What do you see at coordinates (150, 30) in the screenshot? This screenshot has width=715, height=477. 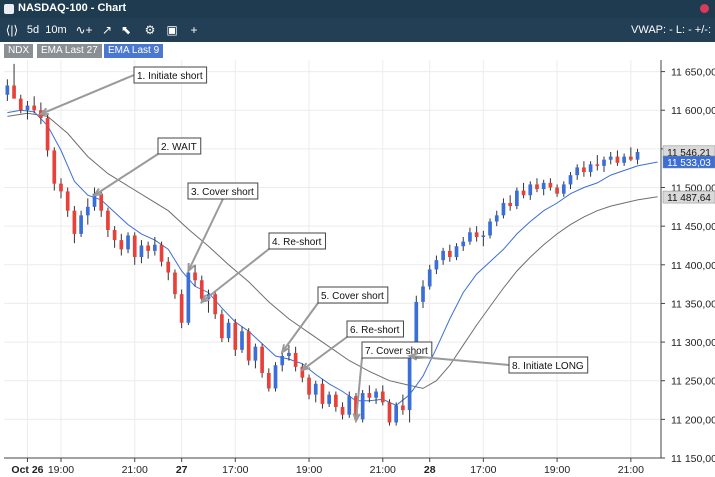 I see `gear-icon: ⚙` at bounding box center [150, 30].